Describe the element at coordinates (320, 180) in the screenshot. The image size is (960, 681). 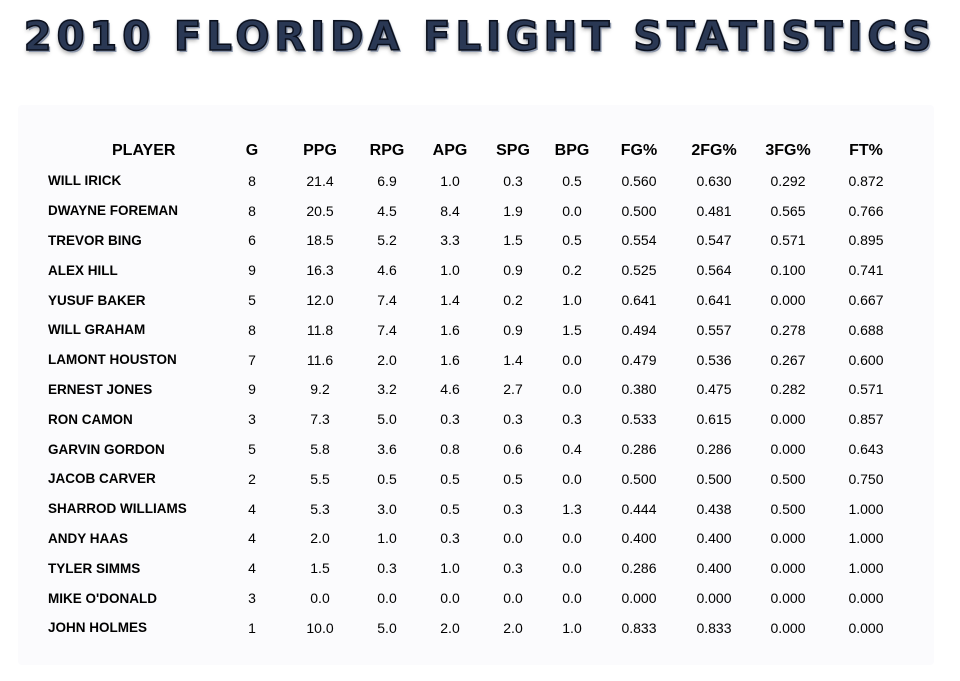
I see `cell-ppg: 21.4` at that location.